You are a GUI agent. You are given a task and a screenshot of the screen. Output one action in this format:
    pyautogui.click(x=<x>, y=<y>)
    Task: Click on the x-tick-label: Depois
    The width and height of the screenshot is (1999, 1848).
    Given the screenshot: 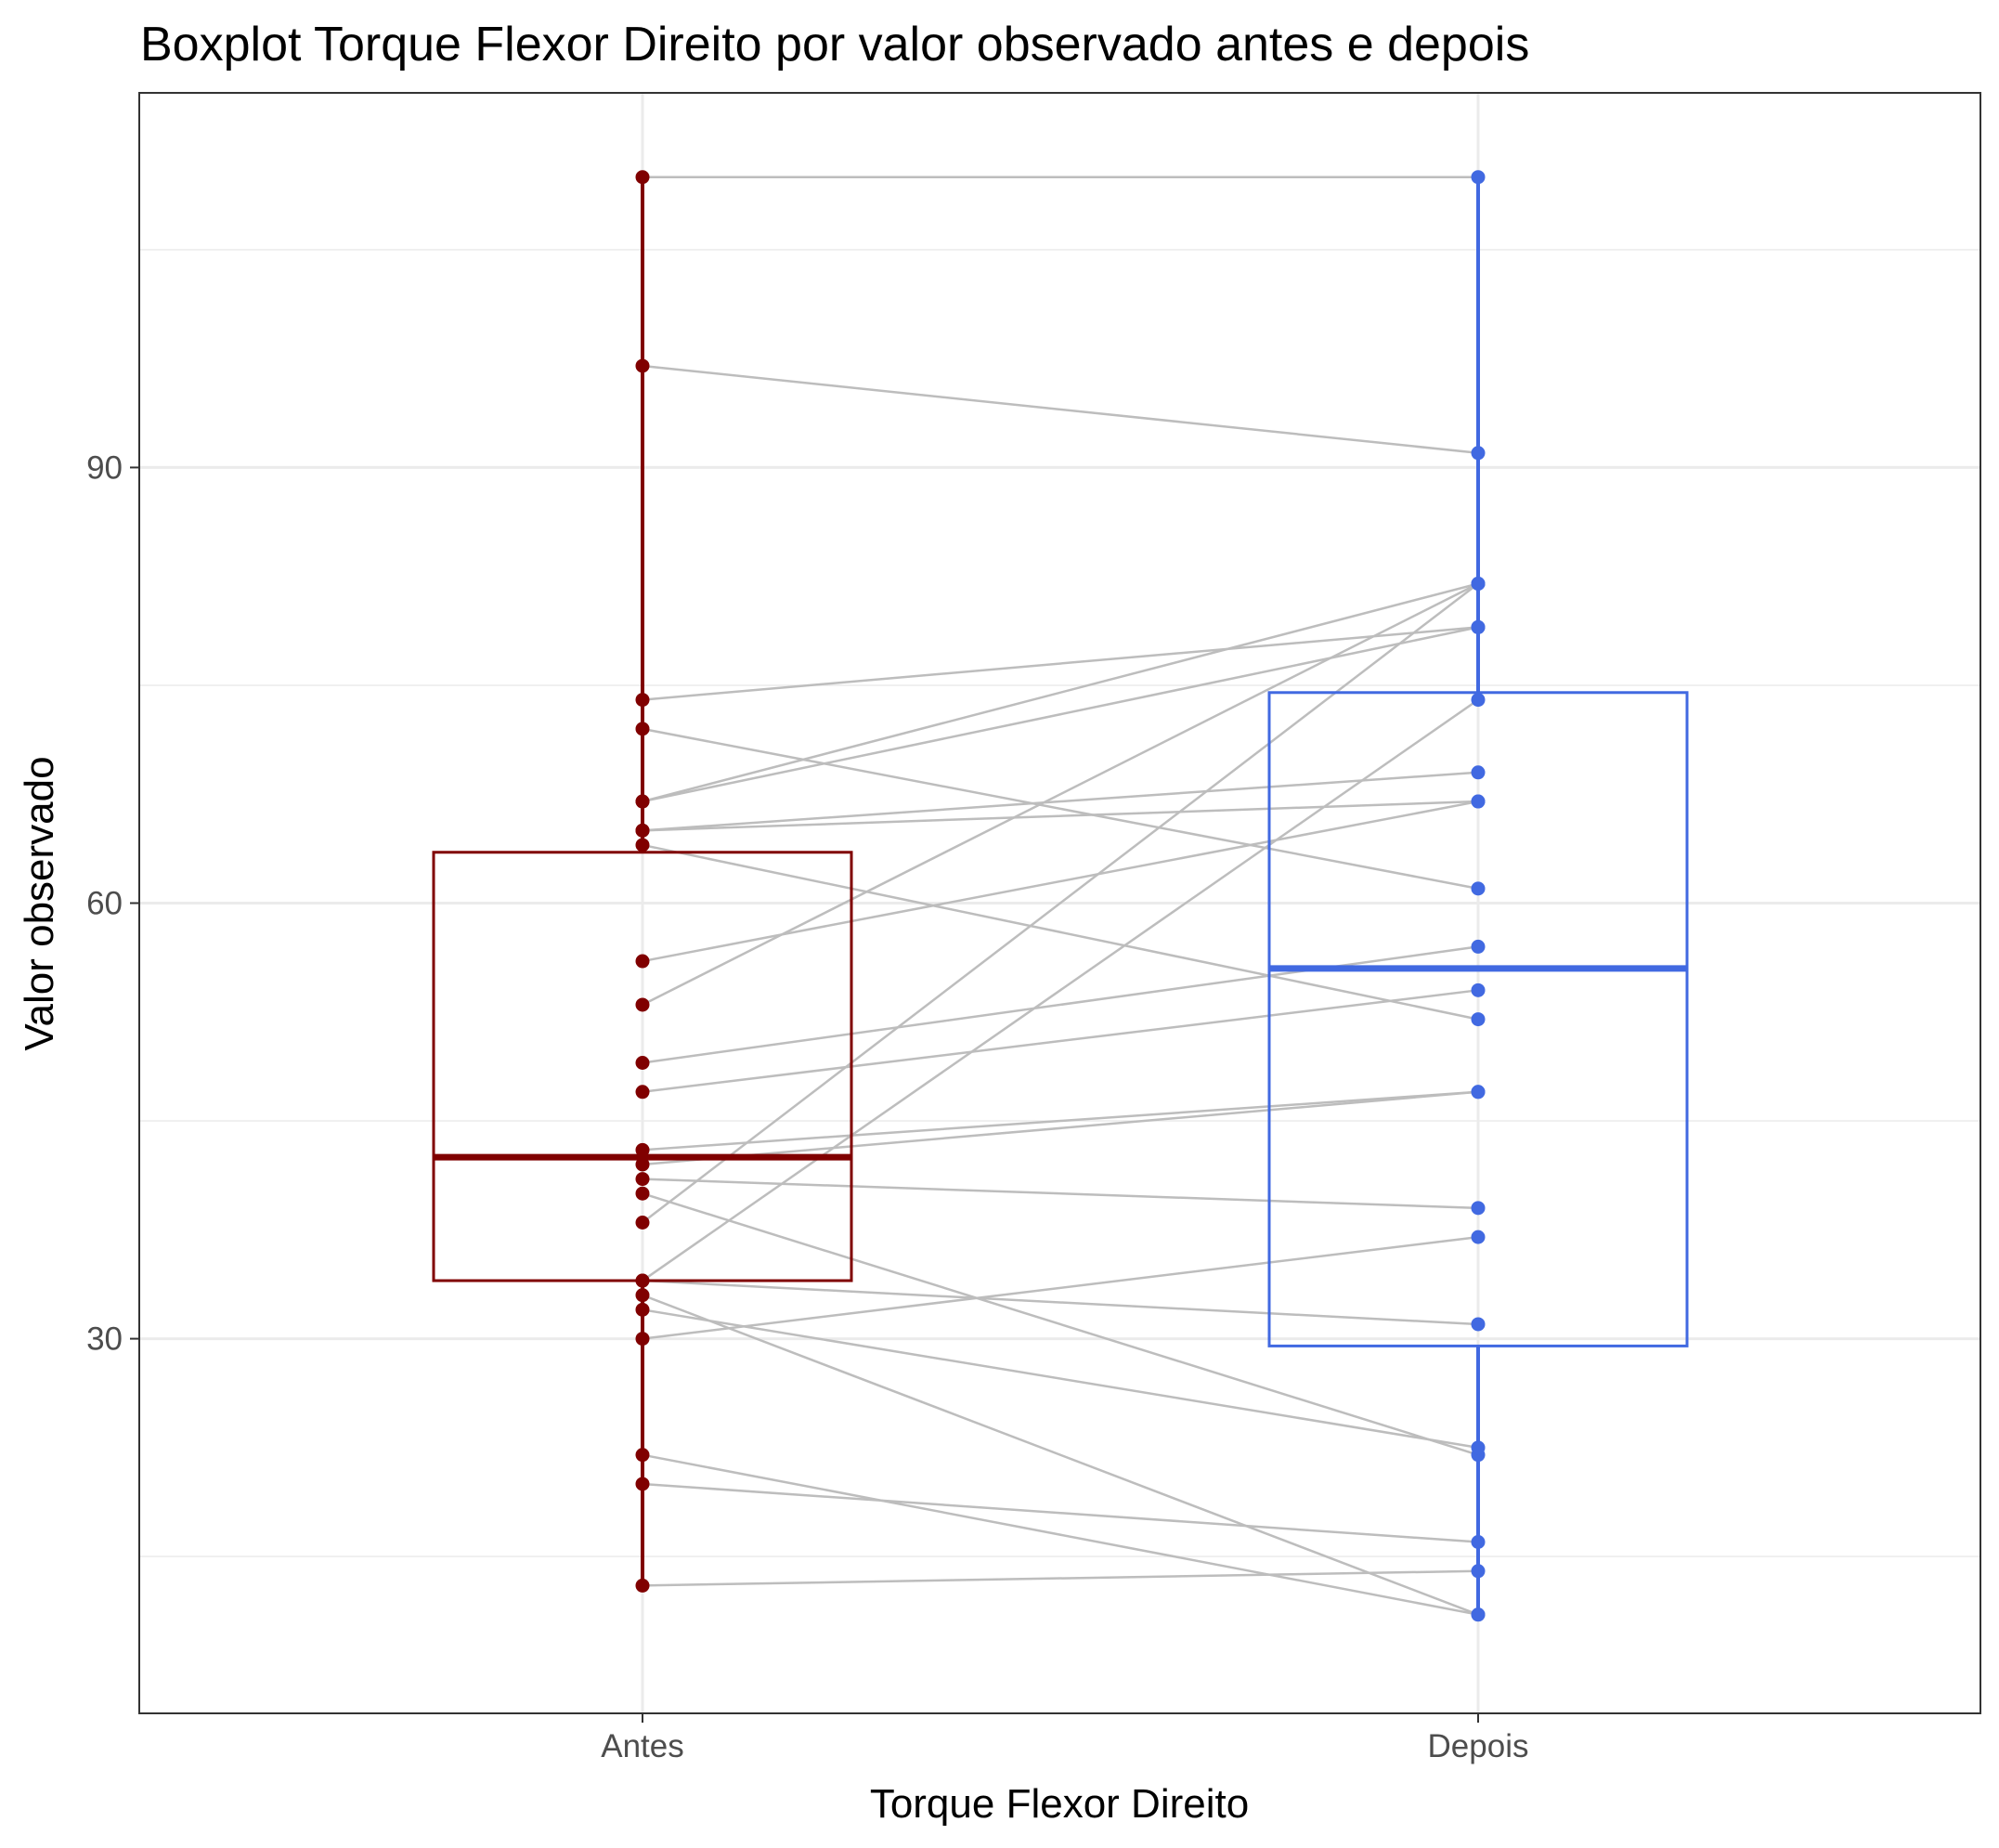 What is the action you would take?
    pyautogui.click(x=1479, y=1746)
    